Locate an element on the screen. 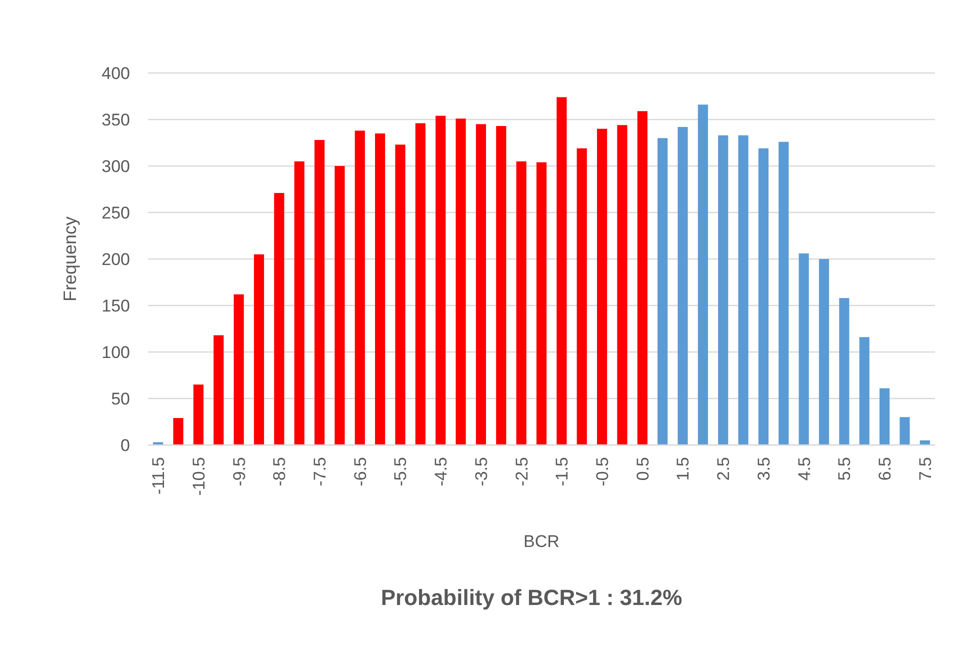 The width and height of the screenshot is (959, 651). y-axis-title: Frequency is located at coordinates (70, 259).